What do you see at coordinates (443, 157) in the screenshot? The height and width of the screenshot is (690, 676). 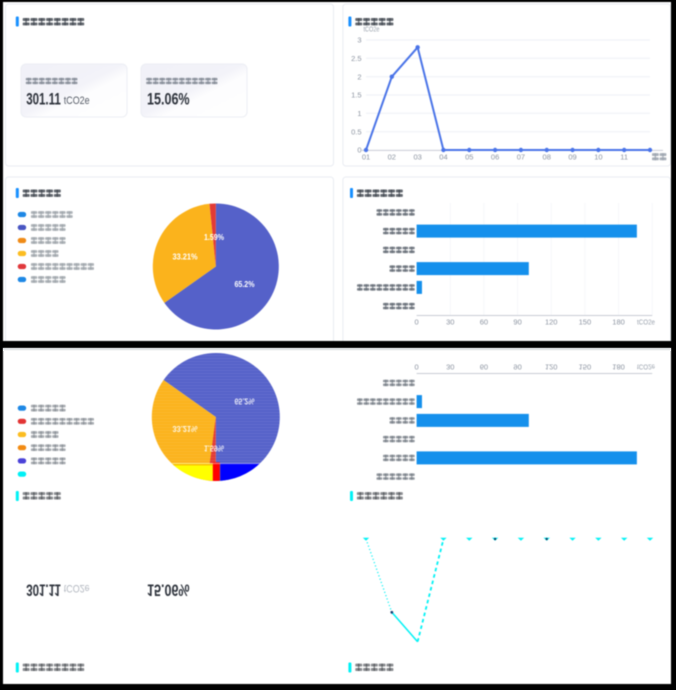 I see `svg-text: 04` at bounding box center [443, 157].